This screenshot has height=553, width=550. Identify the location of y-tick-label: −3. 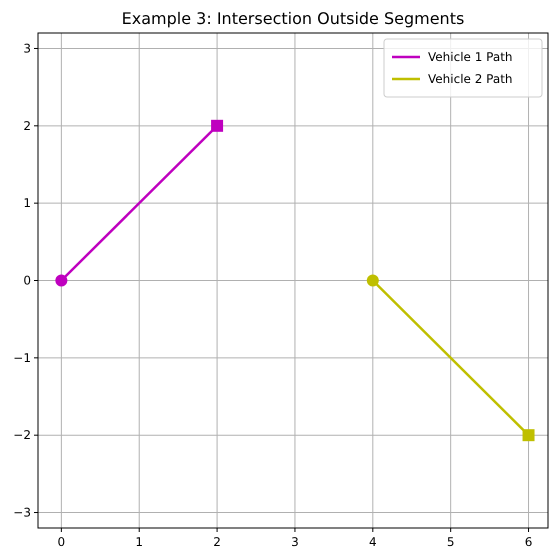
(22, 513).